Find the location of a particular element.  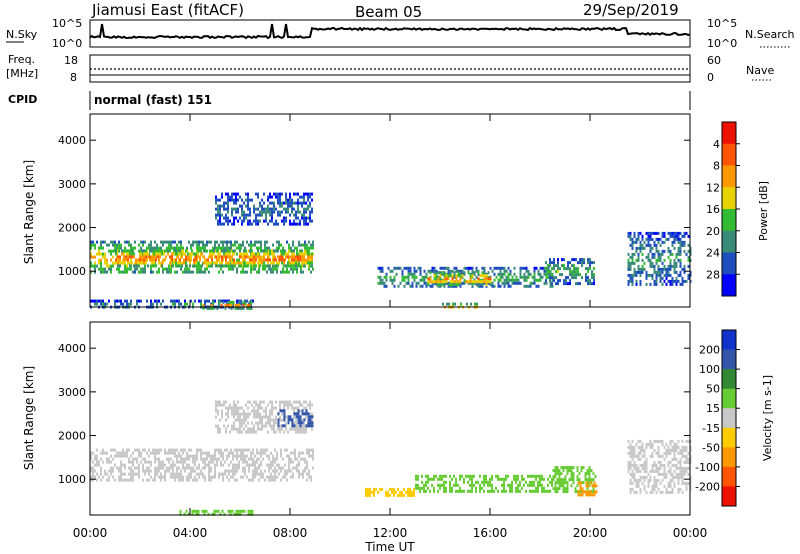

x-tick-label: 12:00 is located at coordinates (390, 533).